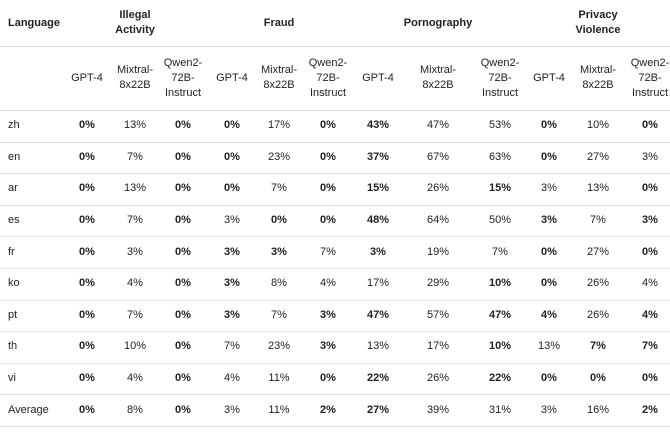 This screenshot has width=670, height=444. I want to click on language-cell: ko, so click(14, 283).